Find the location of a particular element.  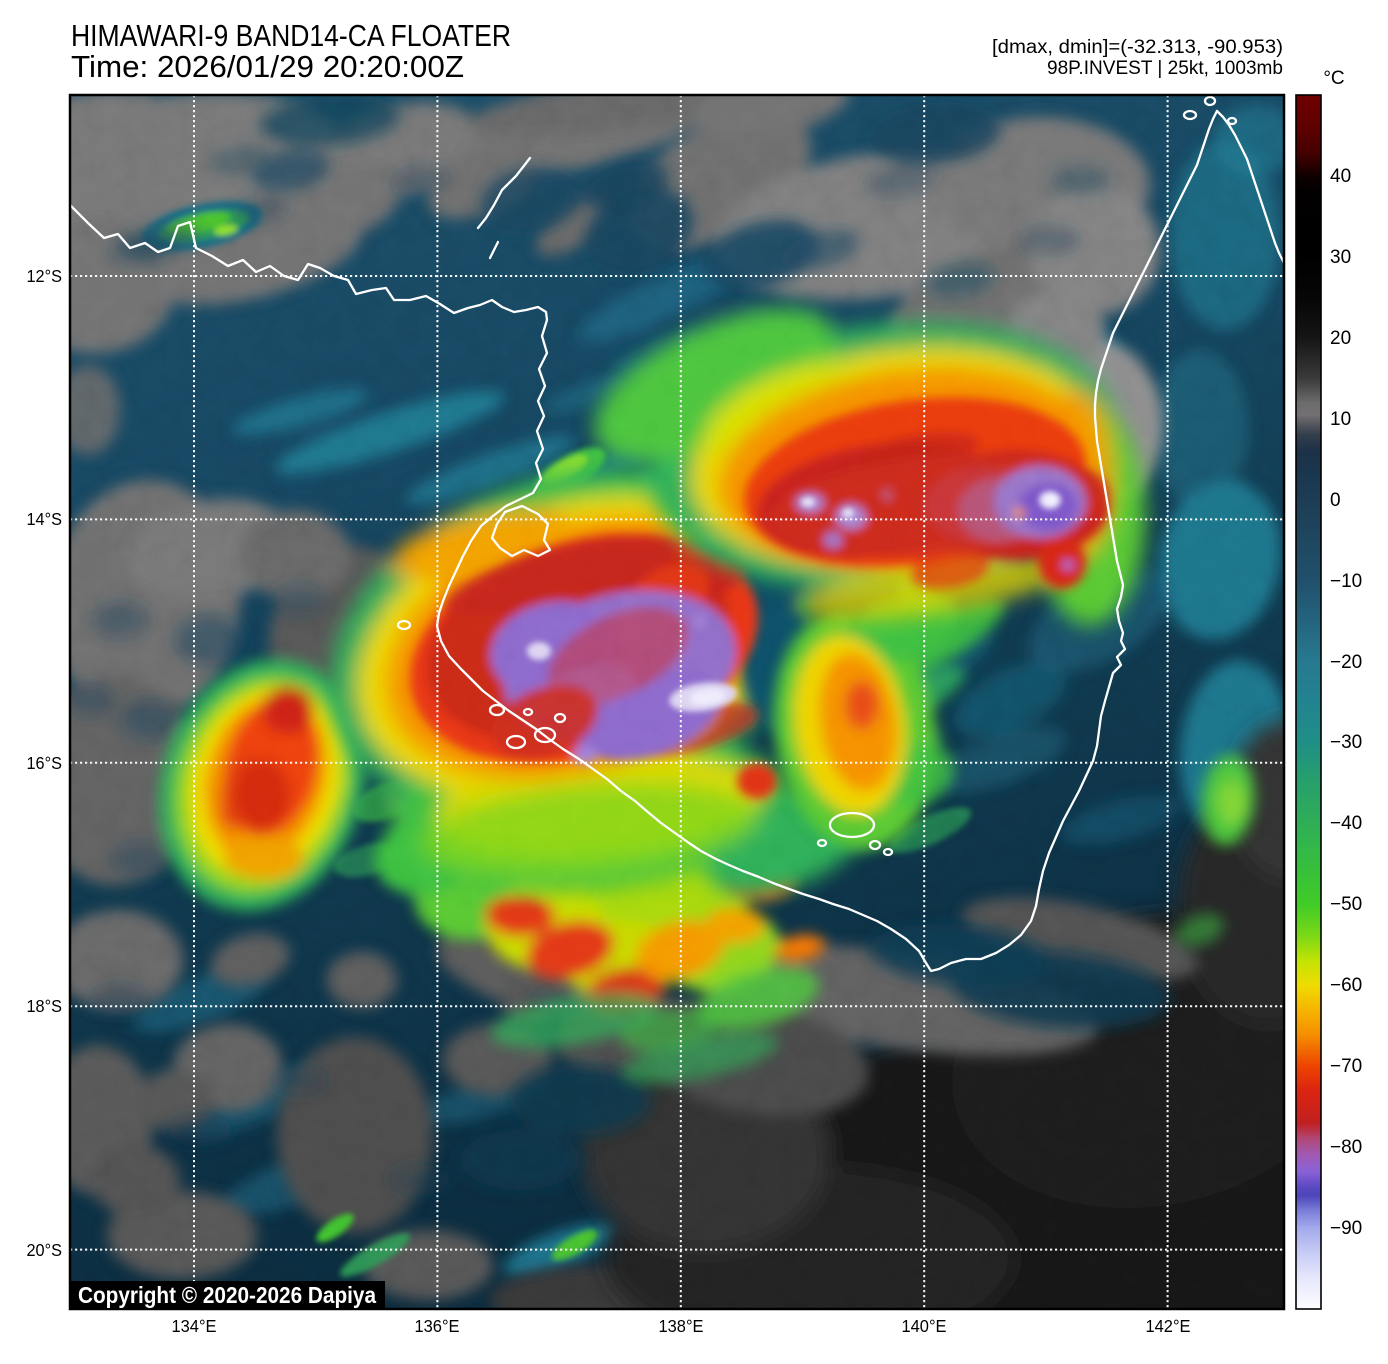

svg-text: −70 is located at coordinates (1346, 1066).